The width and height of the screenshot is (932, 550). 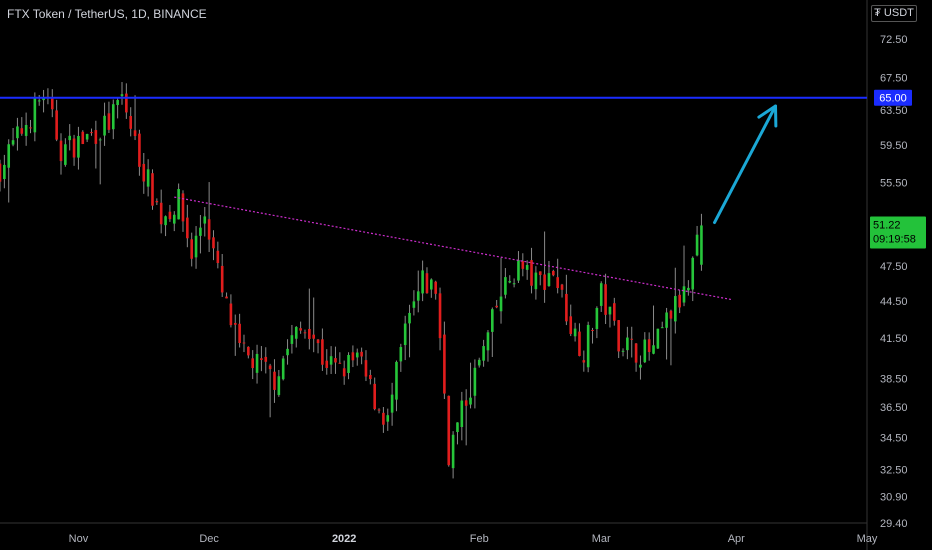 I want to click on dollar-sign-icon: ₮, so click(x=877, y=13).